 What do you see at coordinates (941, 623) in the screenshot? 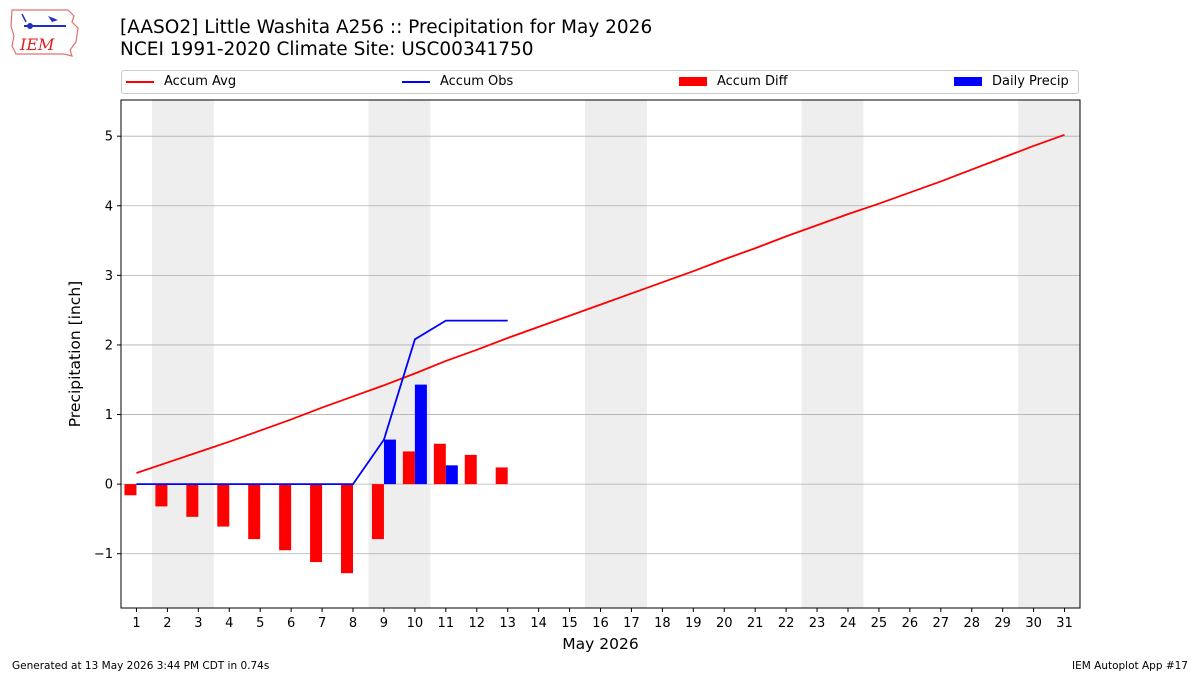
I see `x-tick-label: 27` at bounding box center [941, 623].